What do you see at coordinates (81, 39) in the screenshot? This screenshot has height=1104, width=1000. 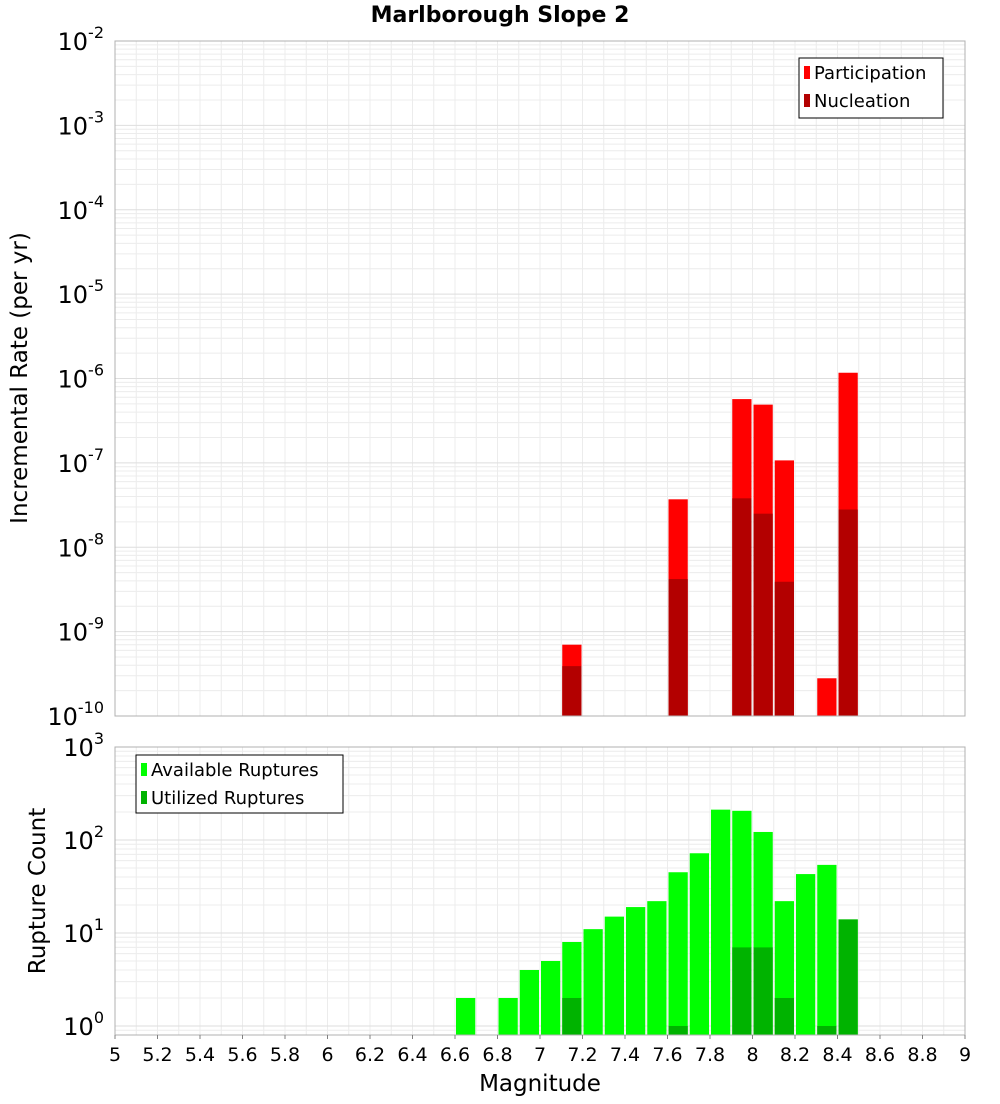 I see `rate-y-tick-label: 10⁻²` at bounding box center [81, 39].